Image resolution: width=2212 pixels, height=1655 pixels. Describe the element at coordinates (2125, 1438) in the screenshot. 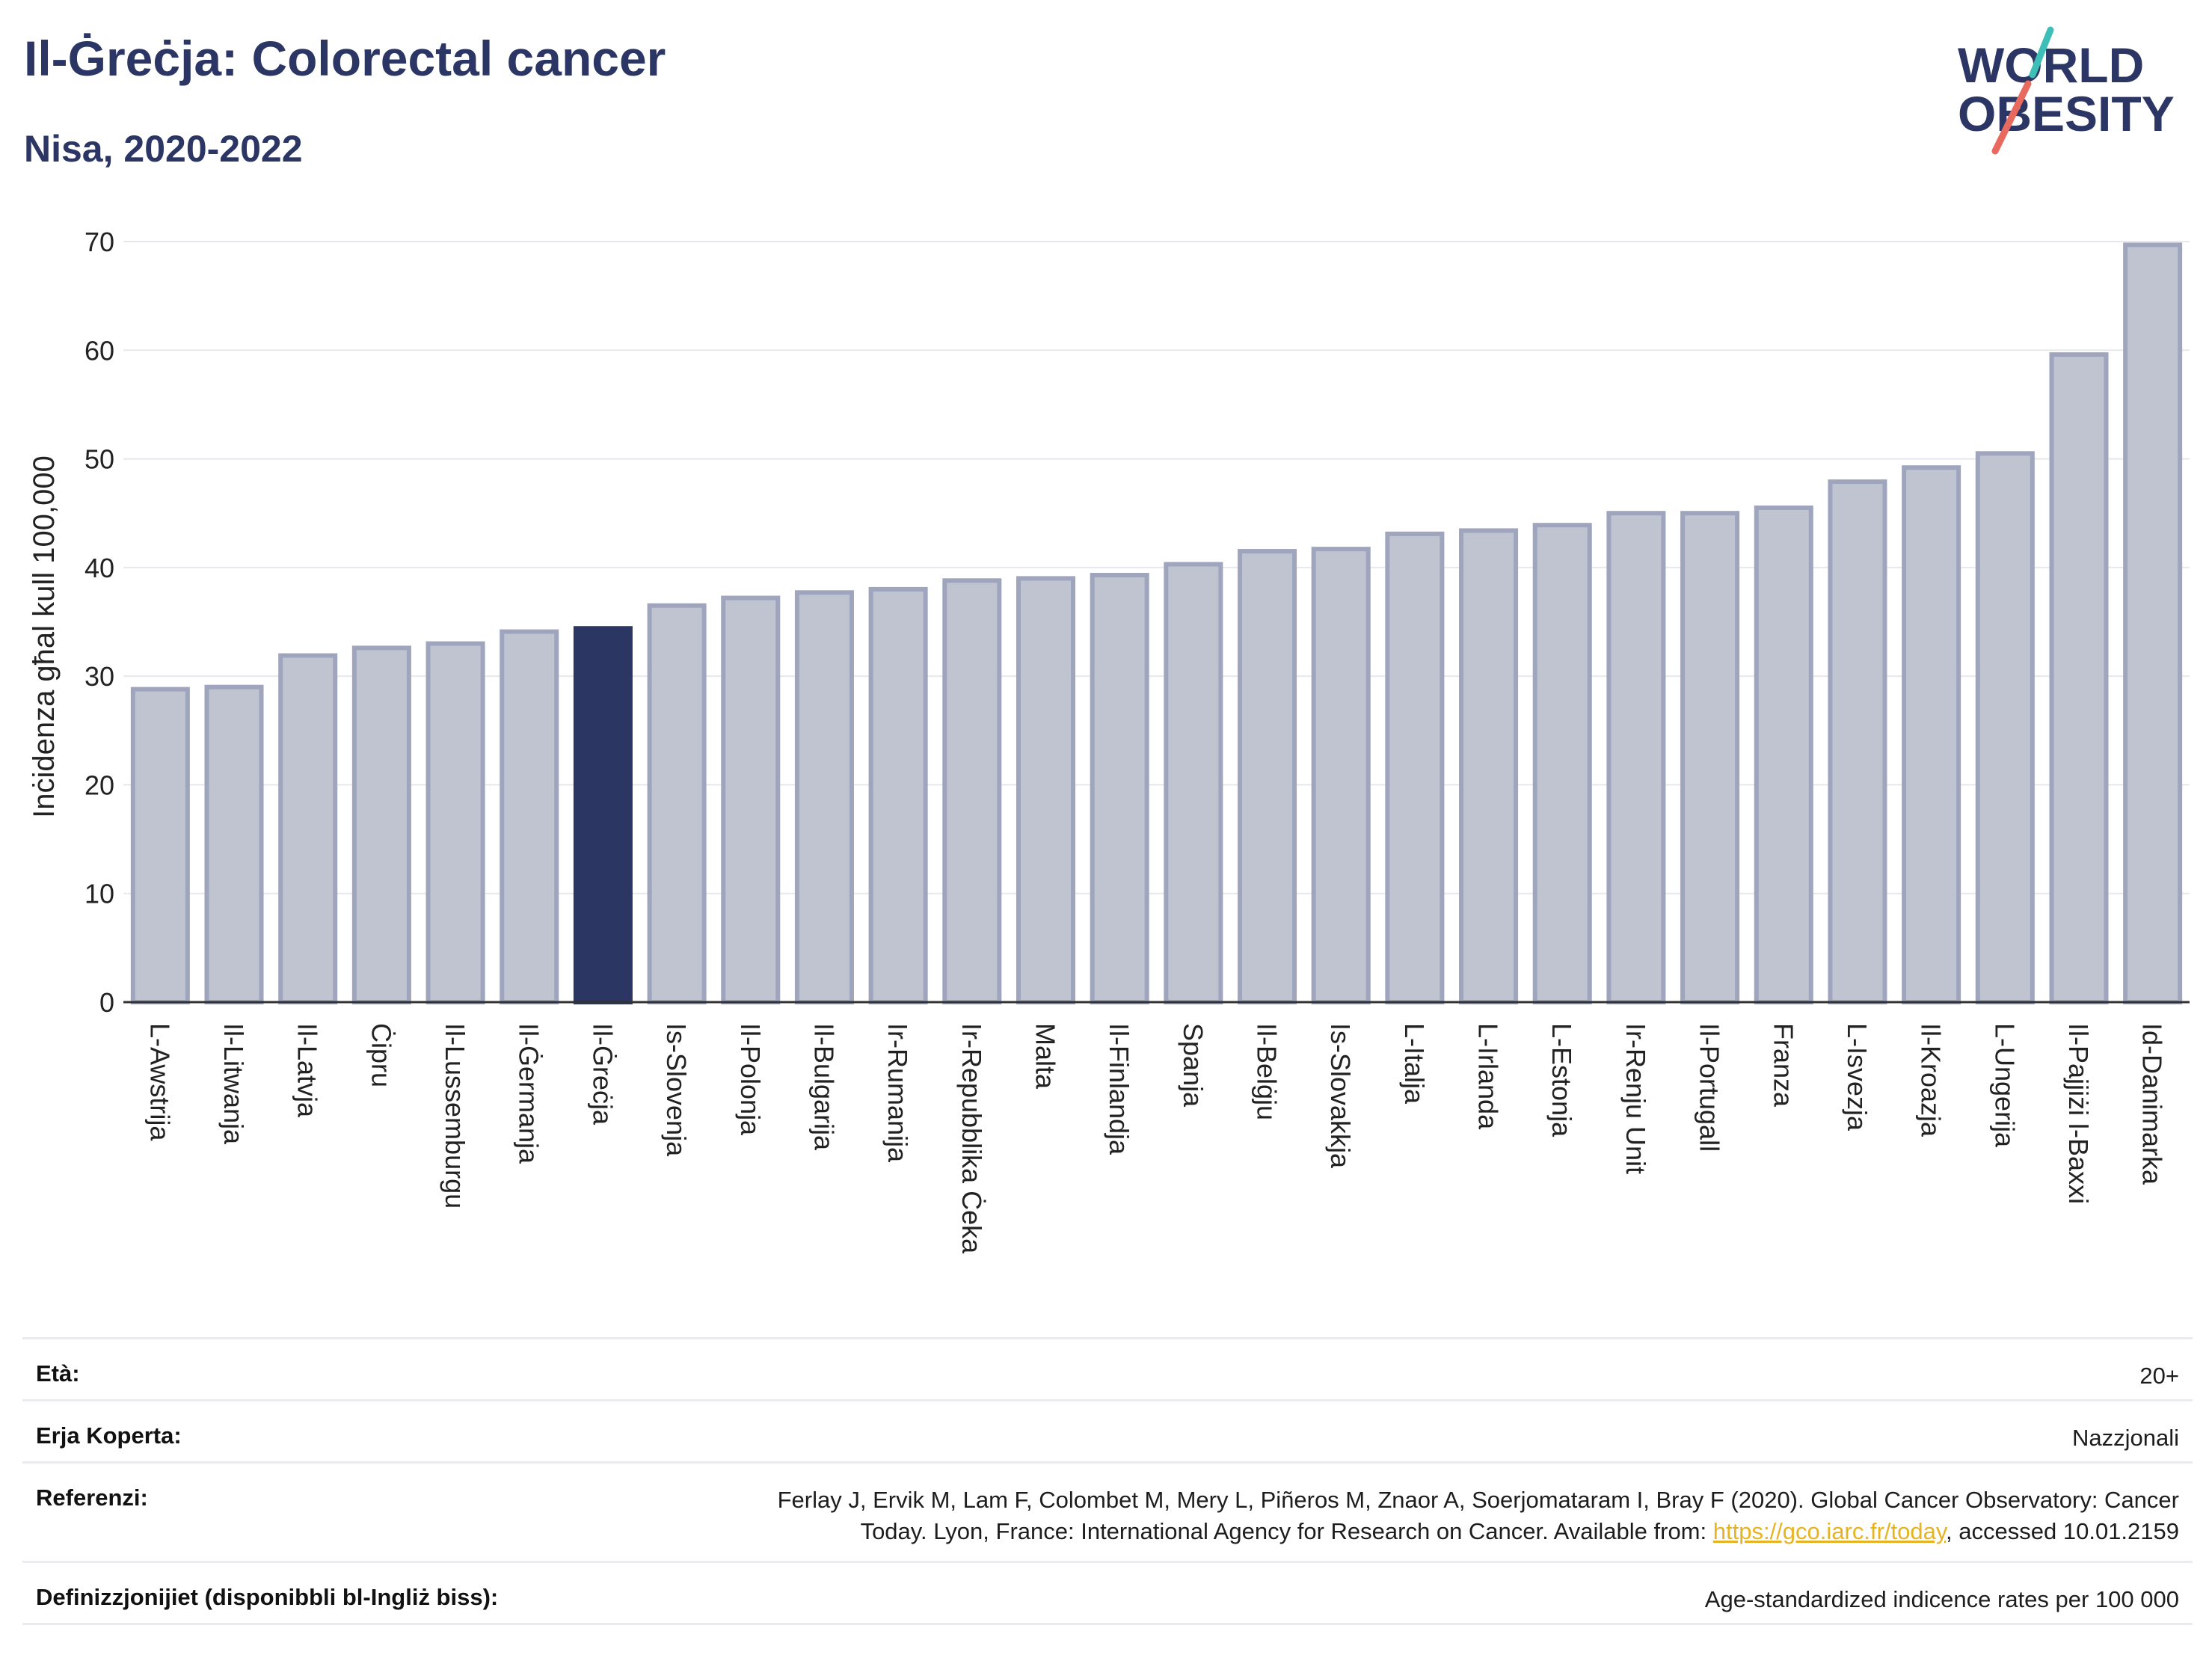

I see `coverage-value: Nazzjonali` at that location.